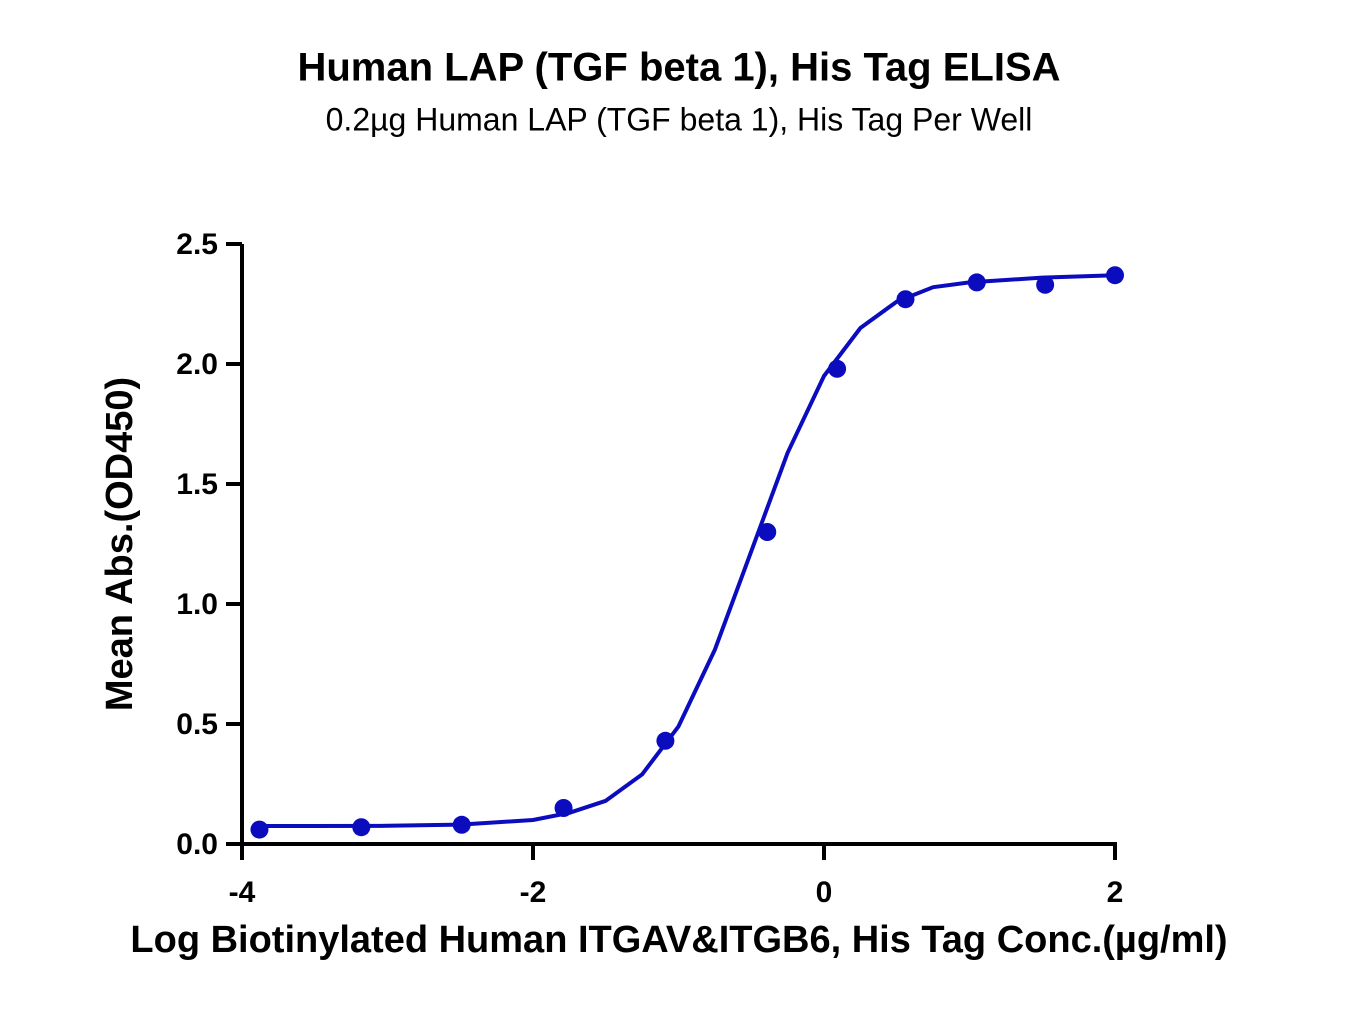  I want to click on y-tick-label: 0.0, so click(197, 844).